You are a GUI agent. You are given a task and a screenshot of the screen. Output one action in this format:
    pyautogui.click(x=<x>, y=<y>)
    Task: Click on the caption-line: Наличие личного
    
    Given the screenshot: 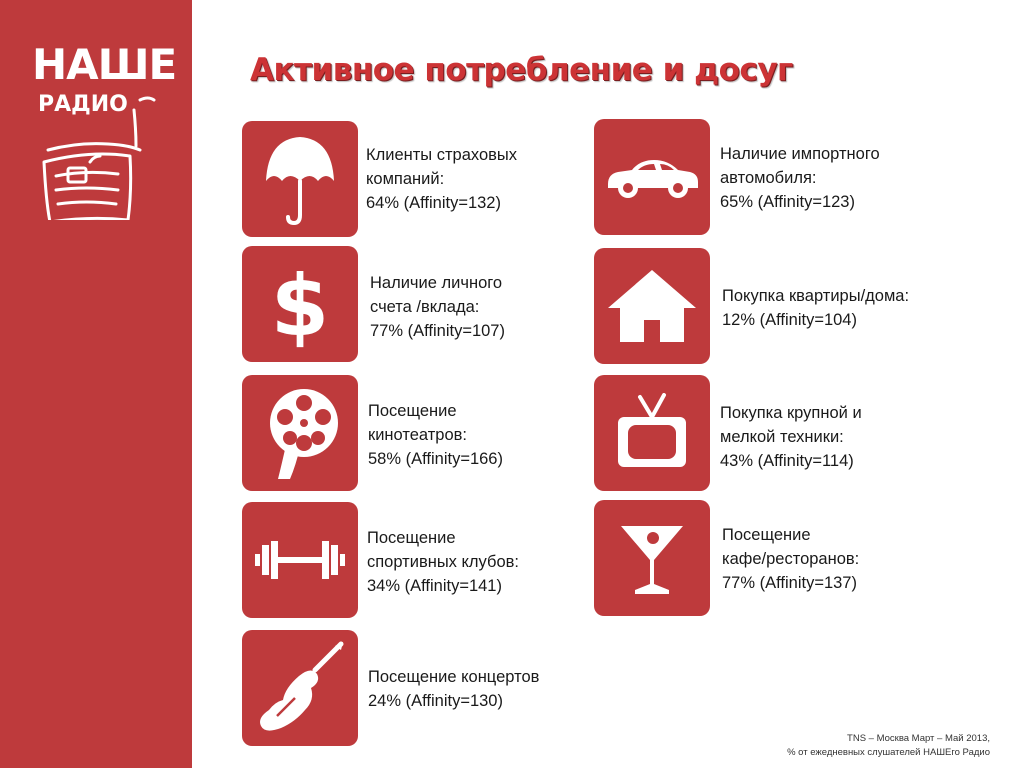 What is the action you would take?
    pyautogui.click(x=436, y=283)
    